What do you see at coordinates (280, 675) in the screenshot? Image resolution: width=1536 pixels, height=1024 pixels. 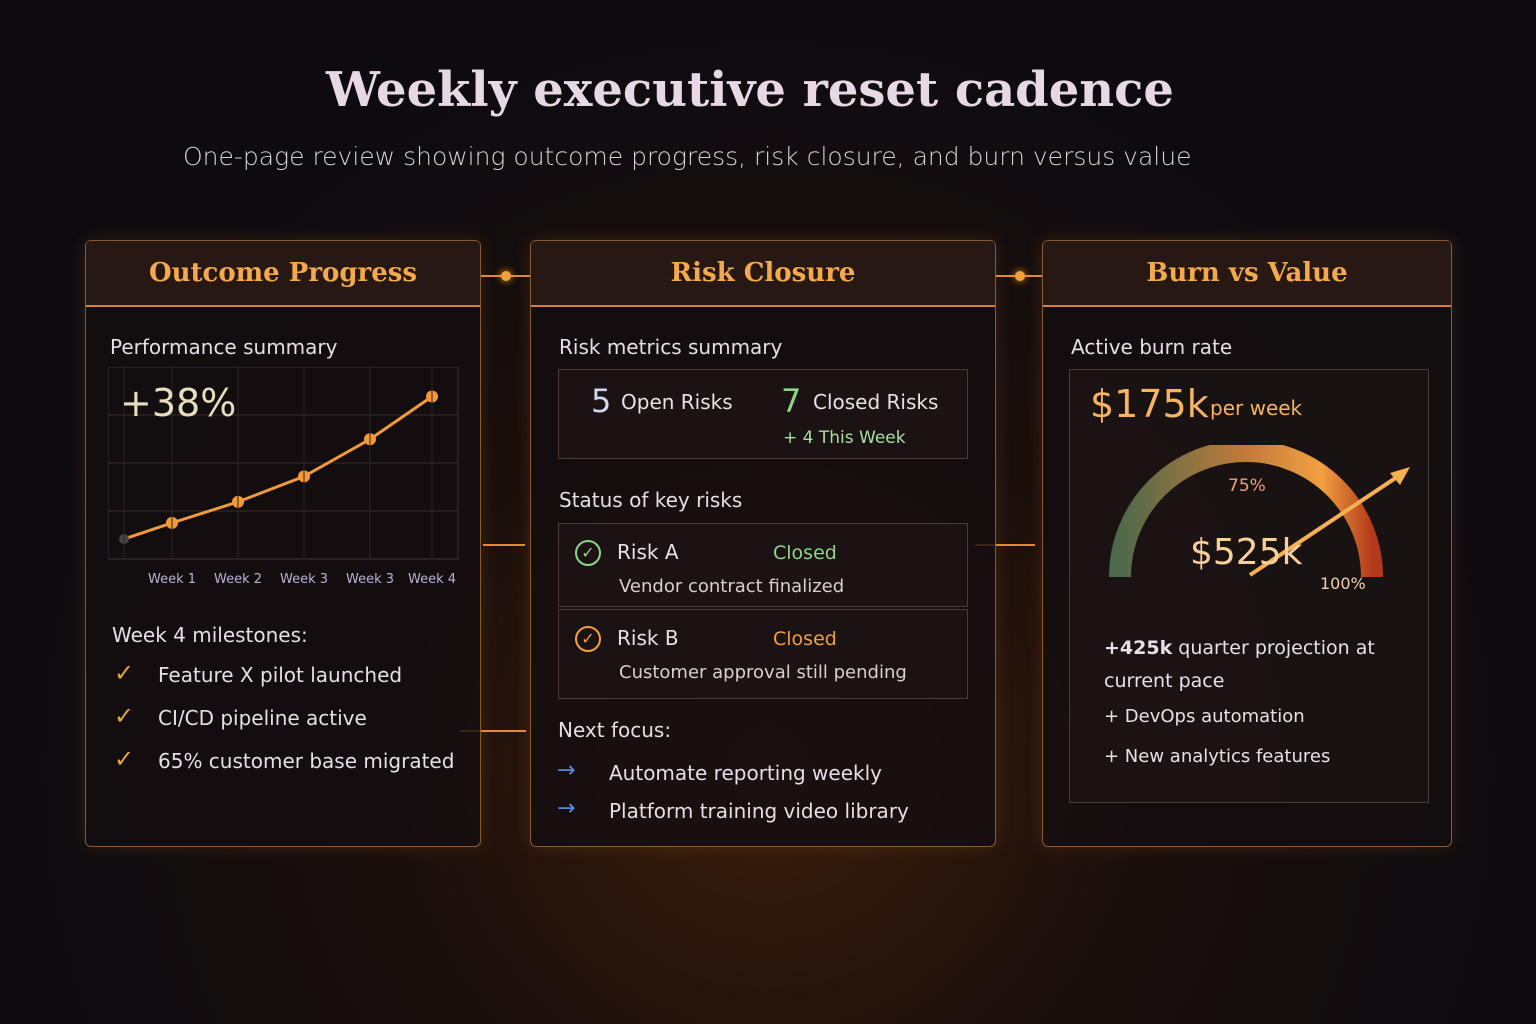 I see `milestone-item: Feature X pilot launched` at bounding box center [280, 675].